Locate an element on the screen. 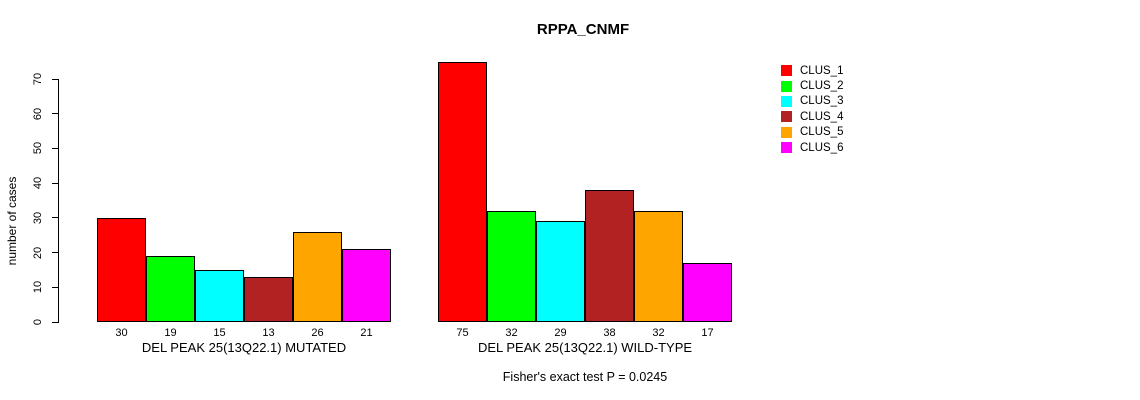  legend: CLUS_1 CLUS_2 CLUS_3 CLUS_4 CLUS_5 CLUS_6 is located at coordinates (812, 109).